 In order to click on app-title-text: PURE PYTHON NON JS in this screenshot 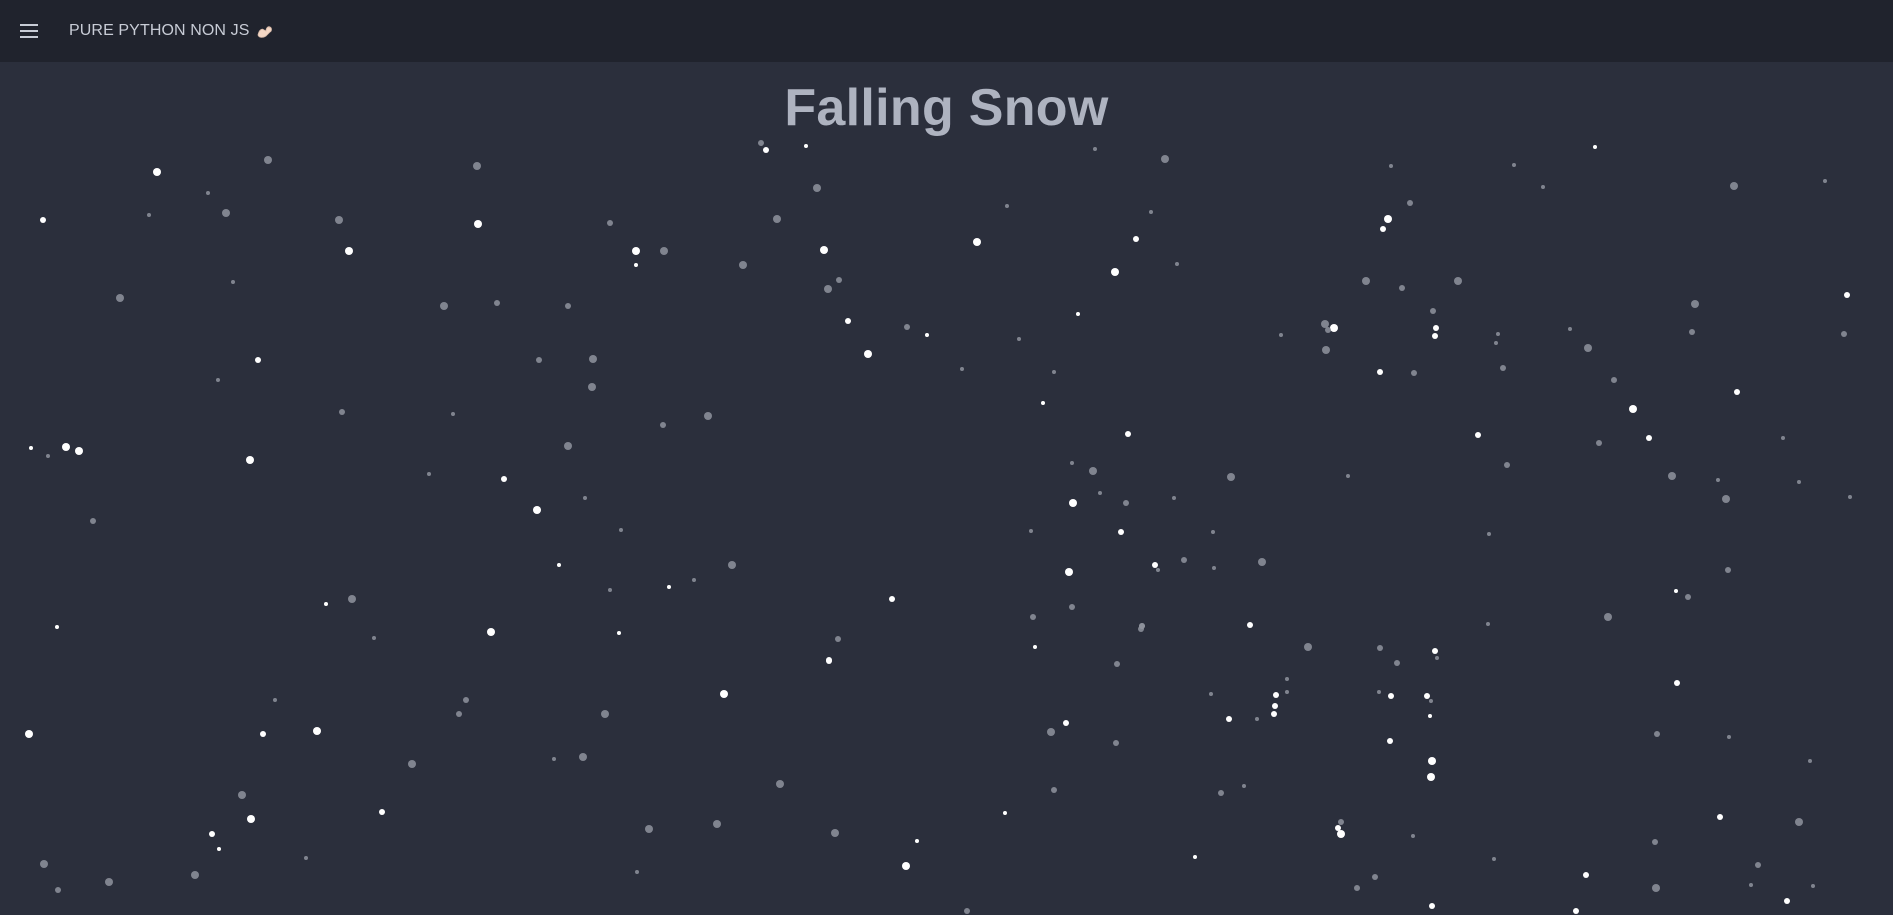, I will do `click(159, 30)`.